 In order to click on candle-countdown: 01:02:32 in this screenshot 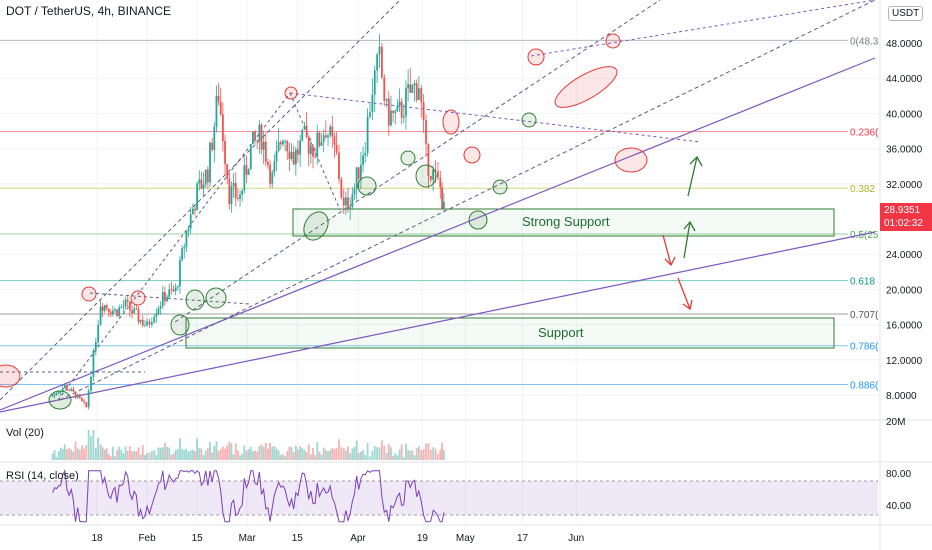, I will do `click(903, 223)`.